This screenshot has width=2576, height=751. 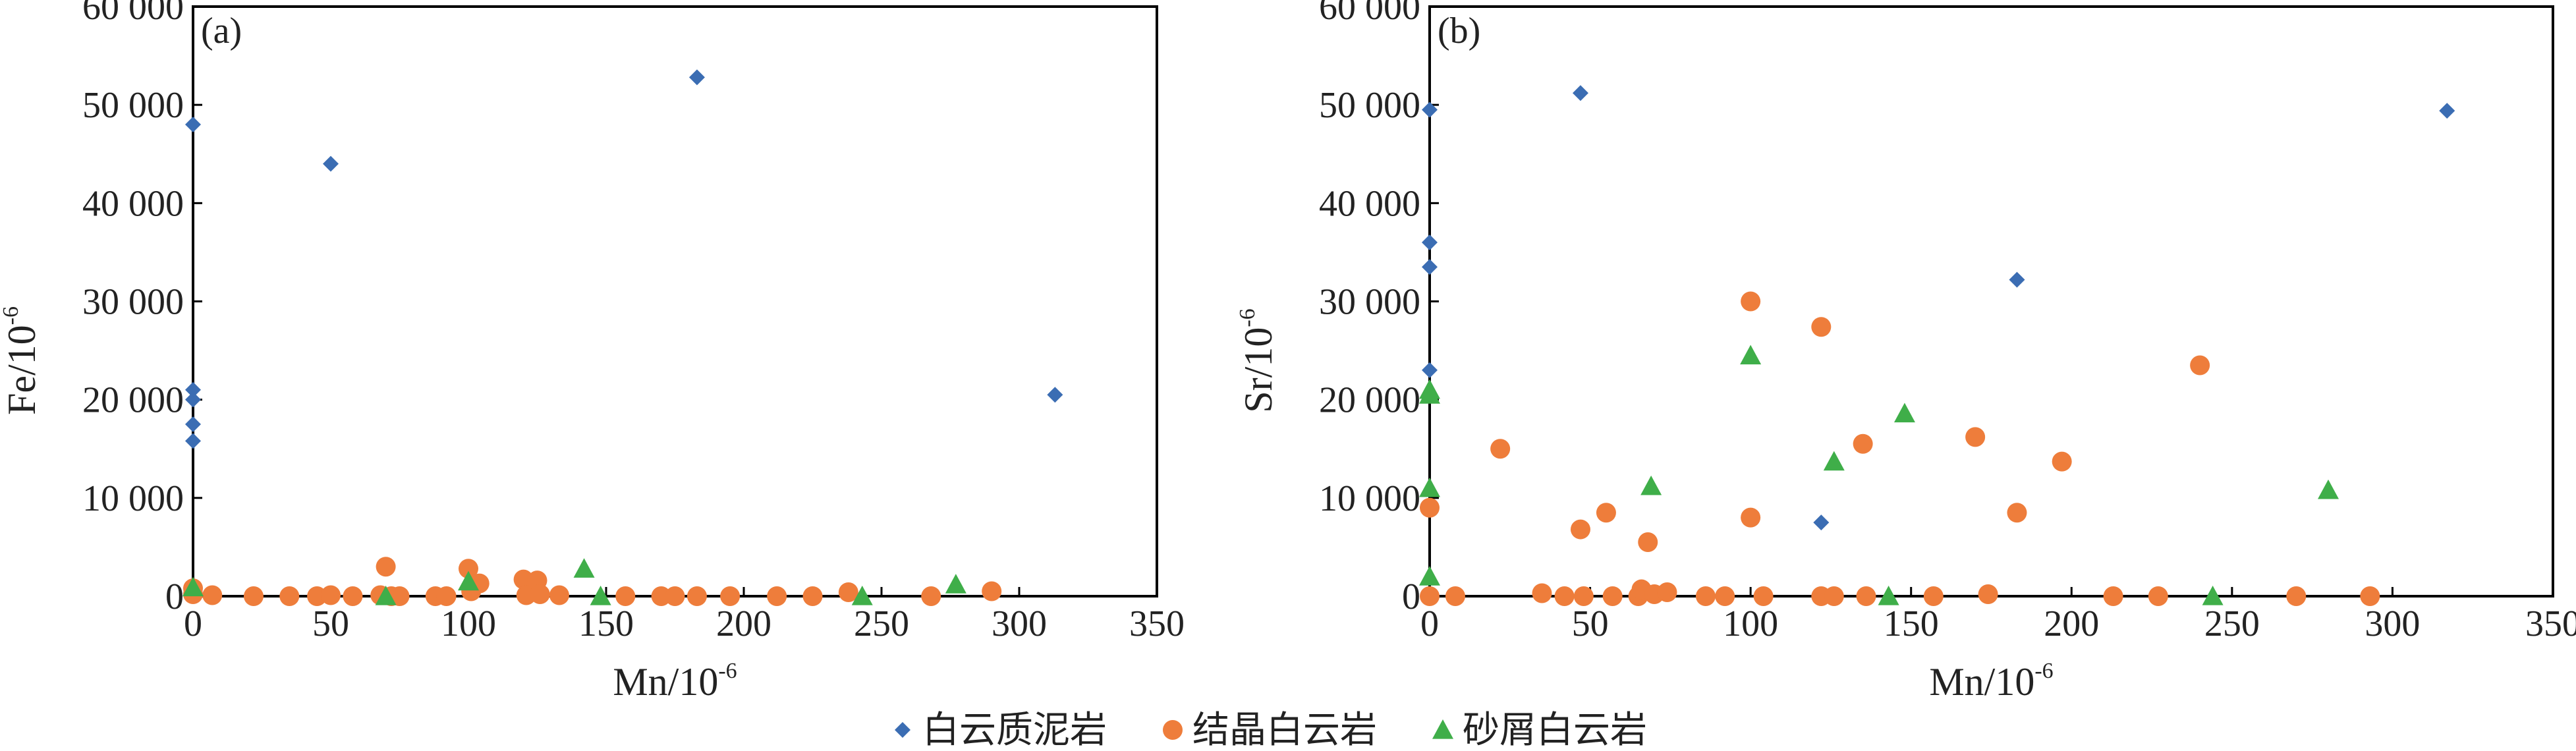 What do you see at coordinates (330, 623) in the screenshot?
I see `x-tick-label: 50` at bounding box center [330, 623].